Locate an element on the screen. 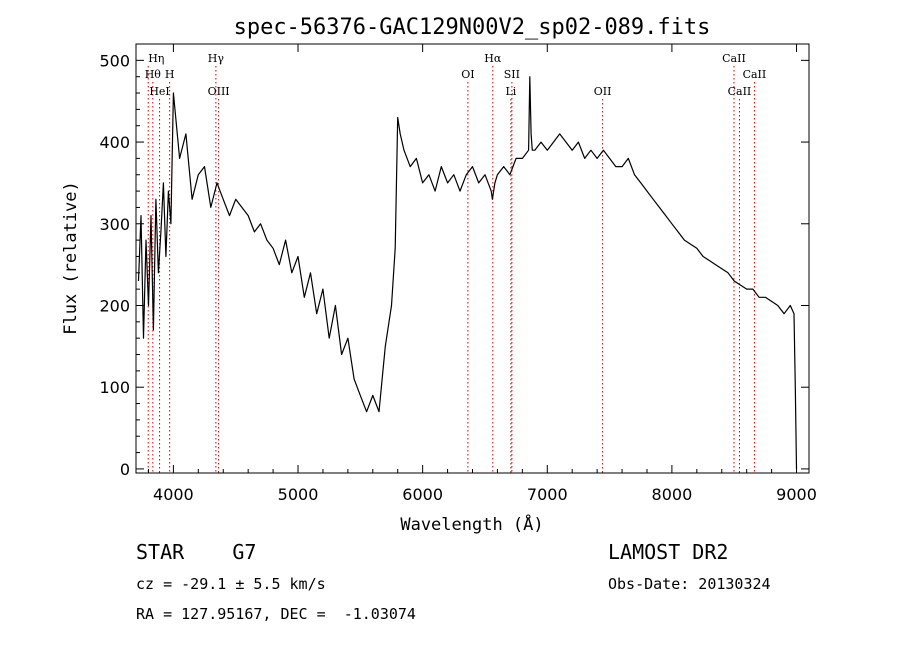 The height and width of the screenshot is (650, 900). x-tick-label-5000: 5000 is located at coordinates (298, 494).